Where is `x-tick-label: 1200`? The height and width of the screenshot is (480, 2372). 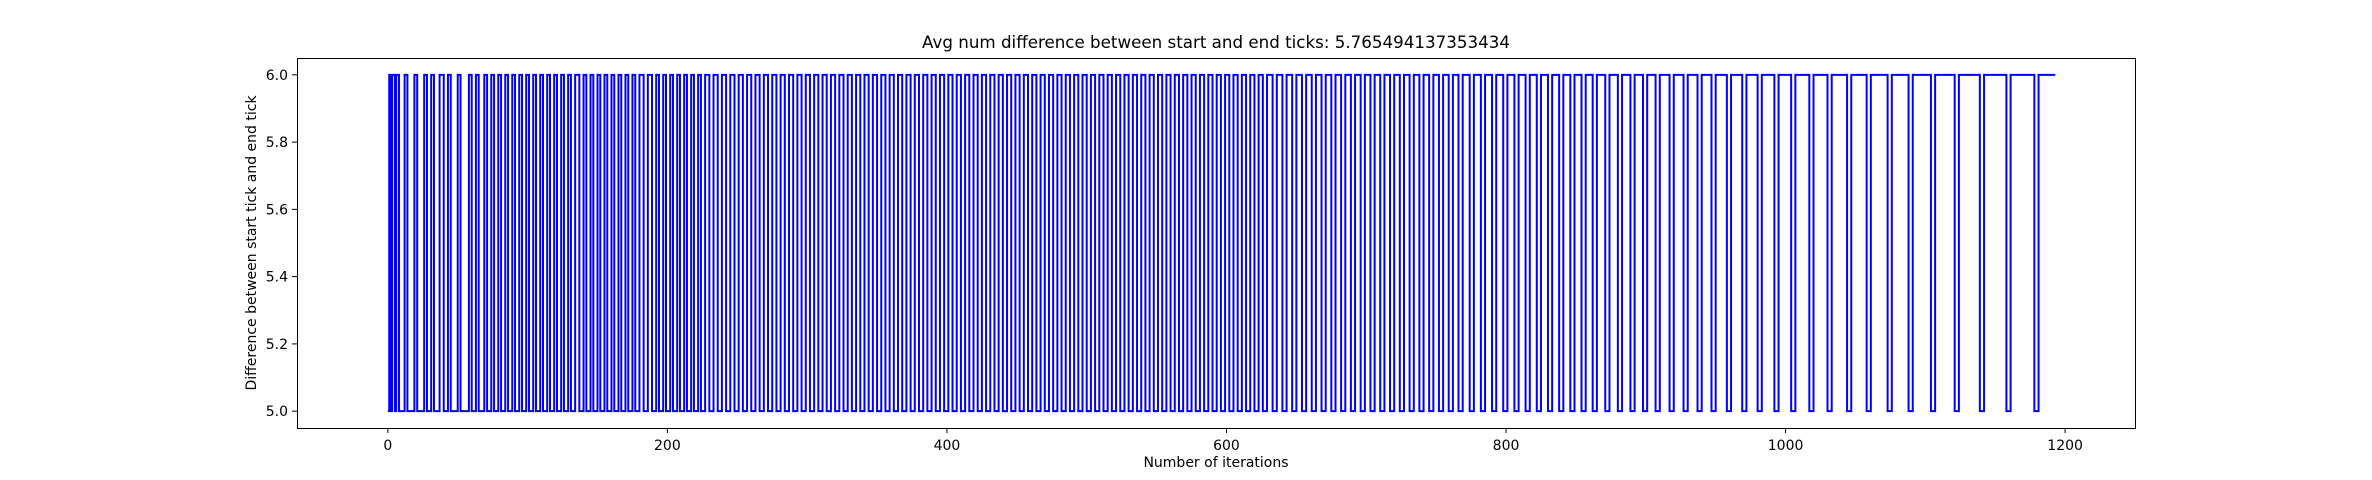
x-tick-label: 1200 is located at coordinates (2065, 446).